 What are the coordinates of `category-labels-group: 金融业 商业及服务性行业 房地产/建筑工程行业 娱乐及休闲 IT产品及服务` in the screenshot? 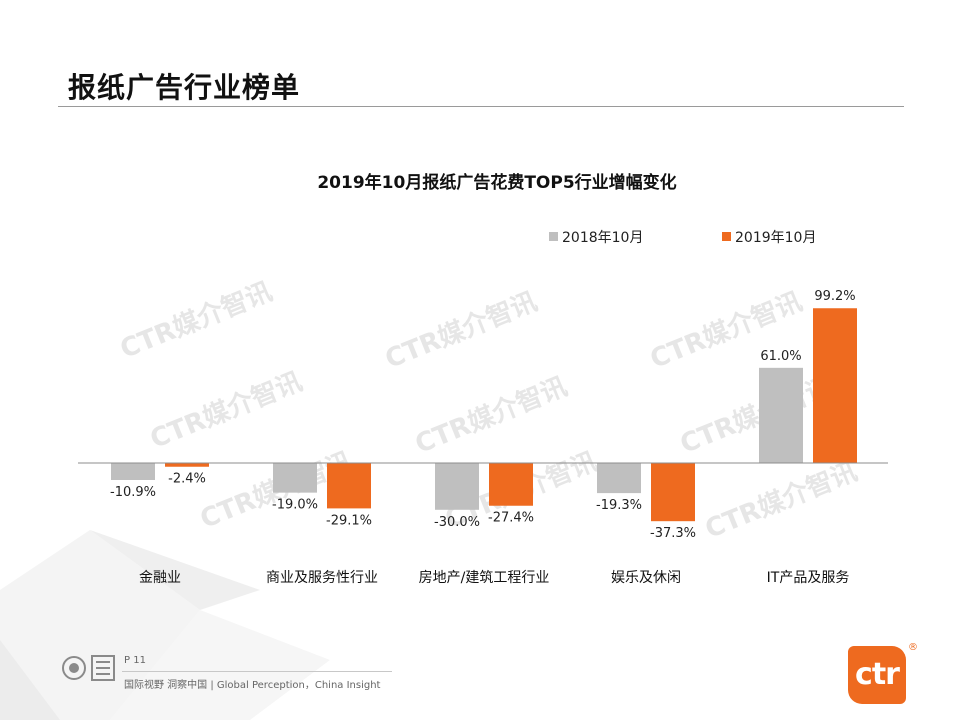 It's located at (494, 578).